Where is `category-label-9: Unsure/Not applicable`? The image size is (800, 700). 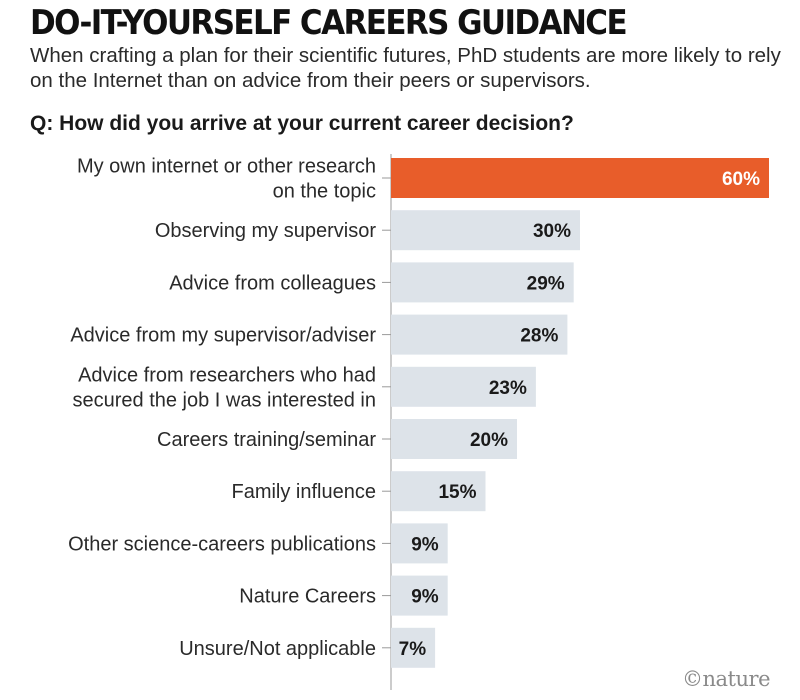 category-label-9: Unsure/Not applicable is located at coordinates (277, 649).